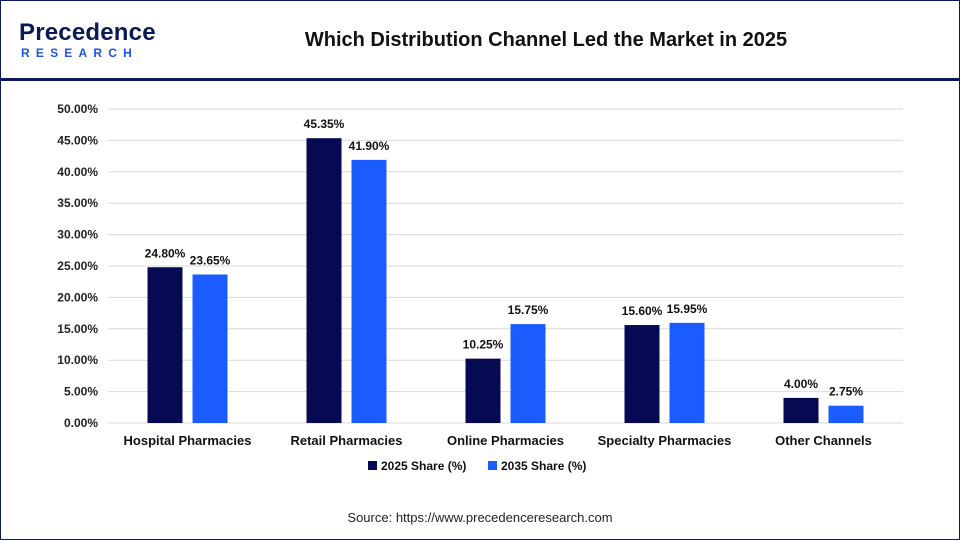 The width and height of the screenshot is (960, 540). What do you see at coordinates (165, 253) in the screenshot?
I see `data-label: 24.80%` at bounding box center [165, 253].